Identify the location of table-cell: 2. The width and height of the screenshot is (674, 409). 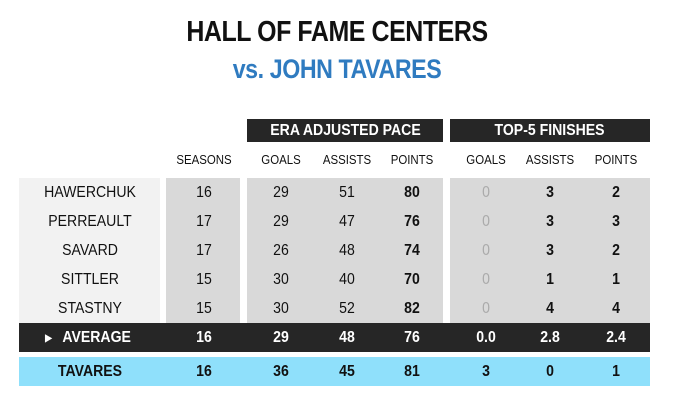
(616, 192).